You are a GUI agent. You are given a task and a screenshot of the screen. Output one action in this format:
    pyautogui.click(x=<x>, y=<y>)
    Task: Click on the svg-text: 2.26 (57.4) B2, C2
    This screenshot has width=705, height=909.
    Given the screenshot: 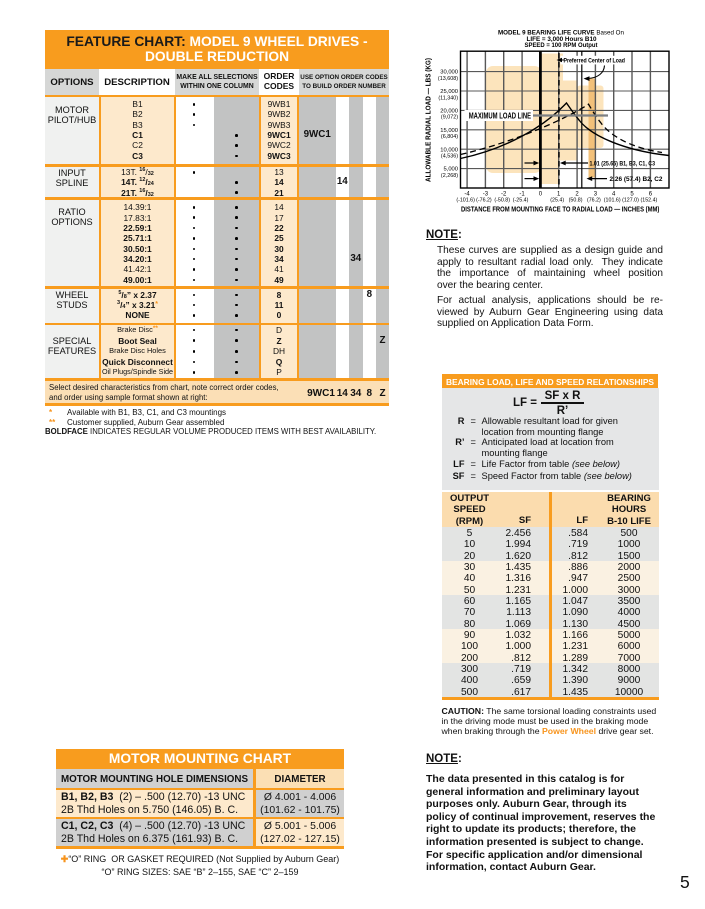 What is the action you would take?
    pyautogui.click(x=636, y=179)
    